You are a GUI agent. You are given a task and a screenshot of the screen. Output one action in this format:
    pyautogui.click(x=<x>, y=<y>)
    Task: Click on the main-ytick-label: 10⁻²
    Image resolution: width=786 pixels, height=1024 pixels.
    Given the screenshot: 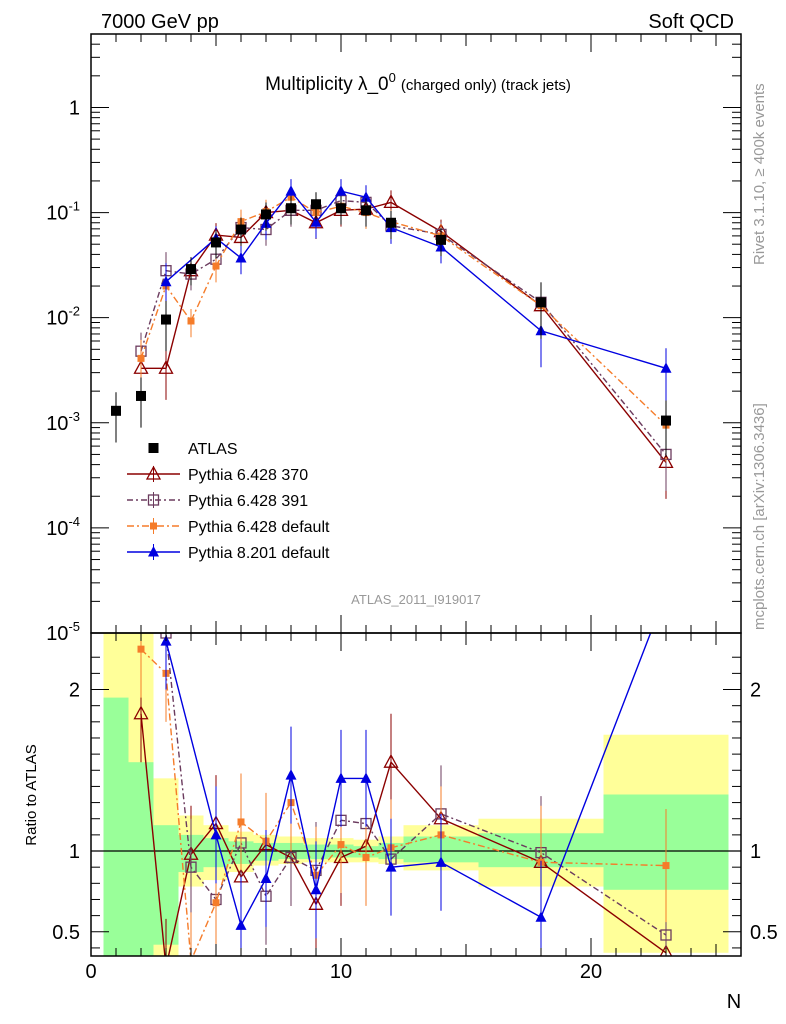 What is the action you would take?
    pyautogui.click(x=63, y=317)
    